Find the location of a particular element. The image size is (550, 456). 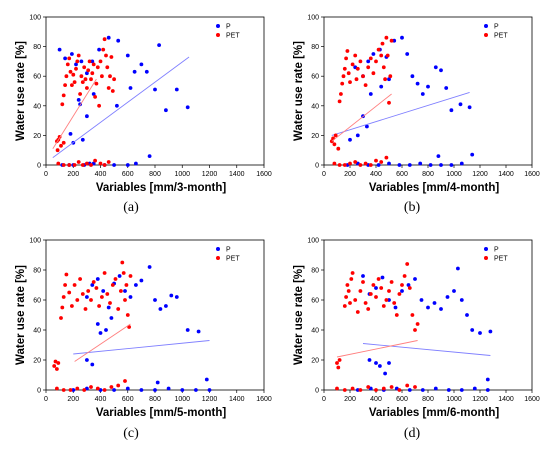

panel--b--series-pet-trend-line is located at coordinates (361, 117).